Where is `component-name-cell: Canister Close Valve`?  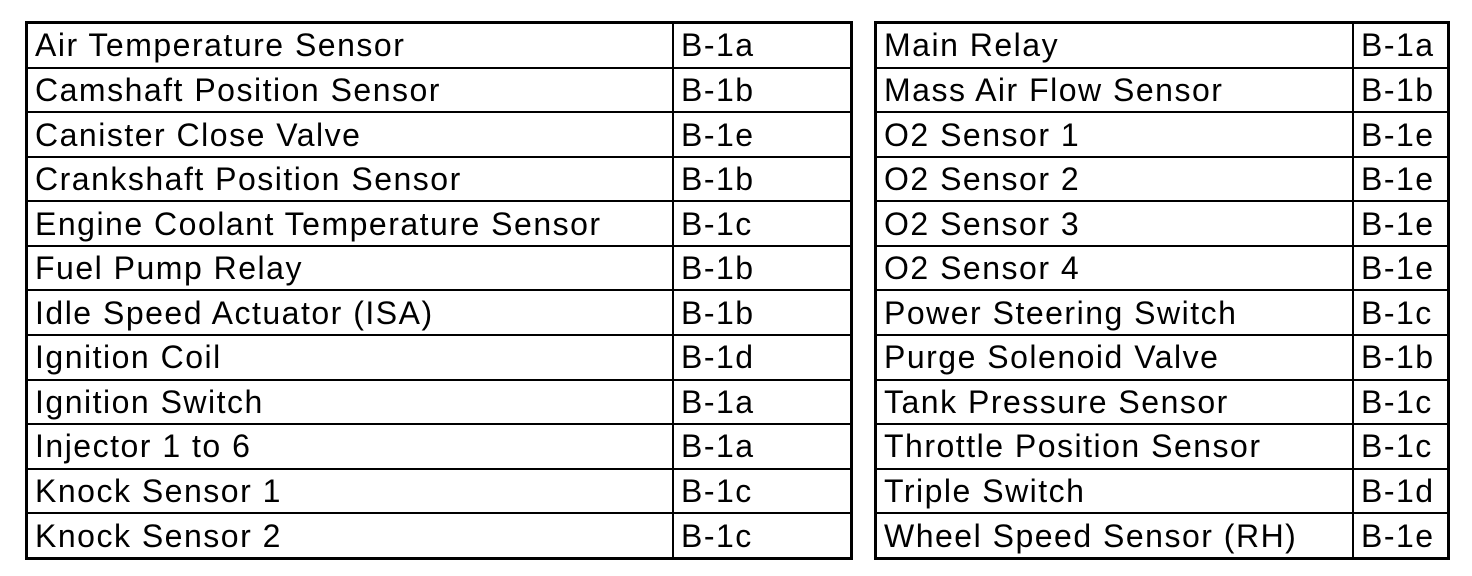
component-name-cell: Canister Close Valve is located at coordinates (349, 134).